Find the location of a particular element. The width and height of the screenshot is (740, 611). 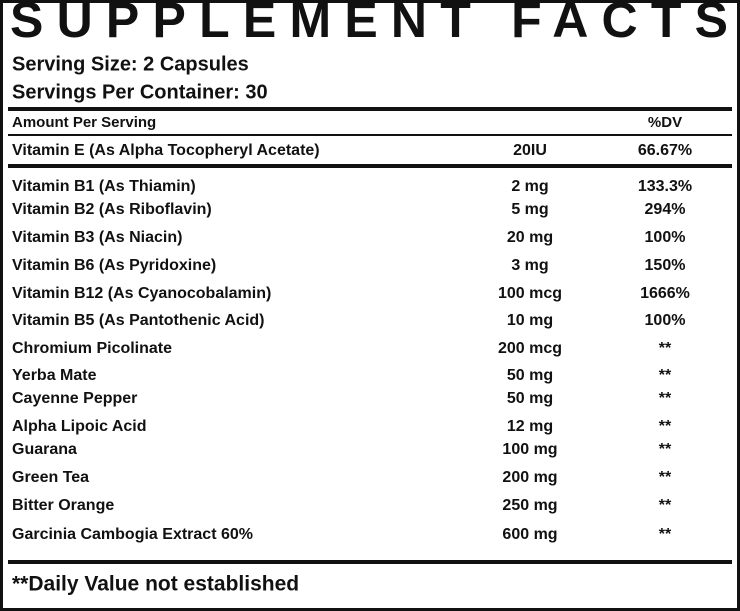

daily-value: 133.3% is located at coordinates (665, 186).